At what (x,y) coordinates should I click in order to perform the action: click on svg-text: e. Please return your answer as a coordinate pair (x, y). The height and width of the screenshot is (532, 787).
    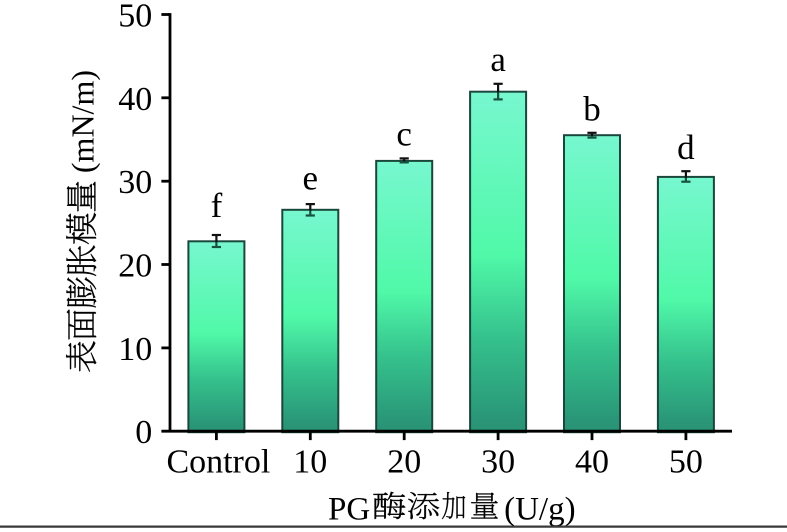
    Looking at the image, I should click on (311, 177).